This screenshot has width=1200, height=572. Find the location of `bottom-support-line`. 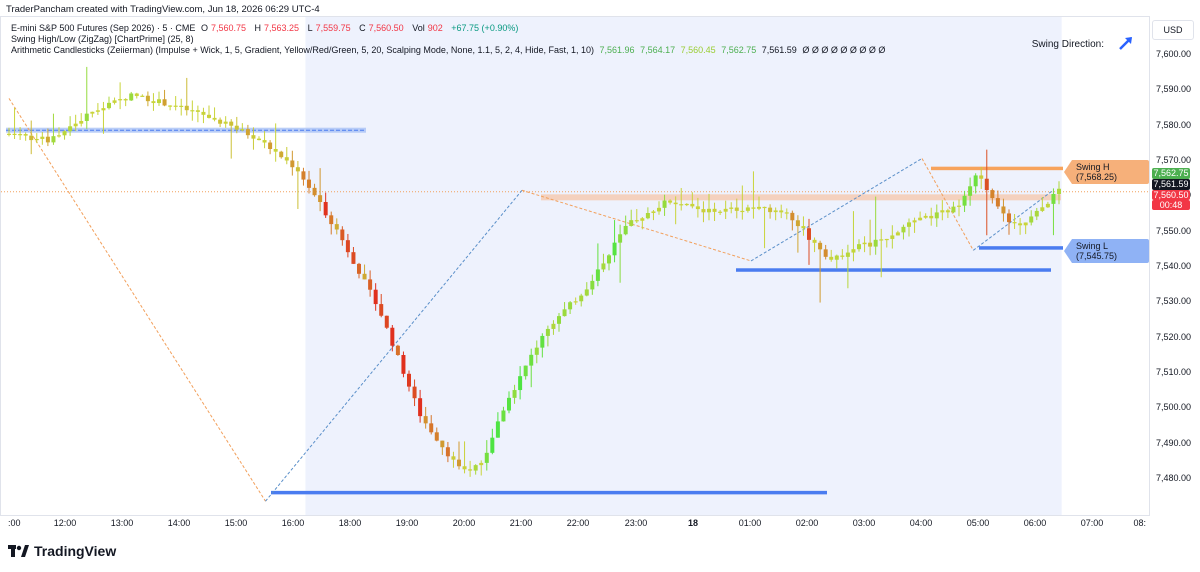

bottom-support-line is located at coordinates (549, 492).